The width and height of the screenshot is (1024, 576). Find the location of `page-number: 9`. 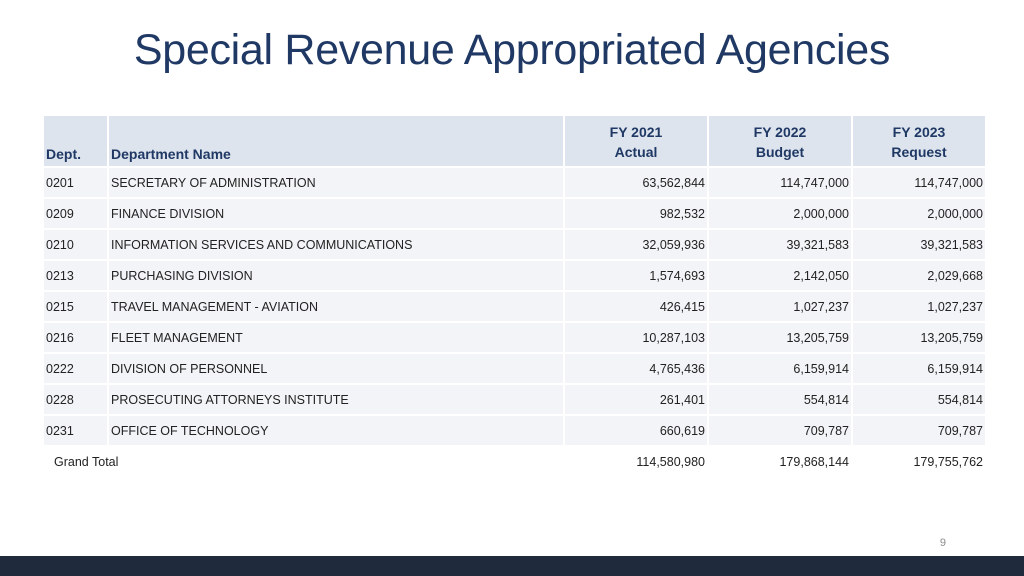

page-number: 9 is located at coordinates (942, 543).